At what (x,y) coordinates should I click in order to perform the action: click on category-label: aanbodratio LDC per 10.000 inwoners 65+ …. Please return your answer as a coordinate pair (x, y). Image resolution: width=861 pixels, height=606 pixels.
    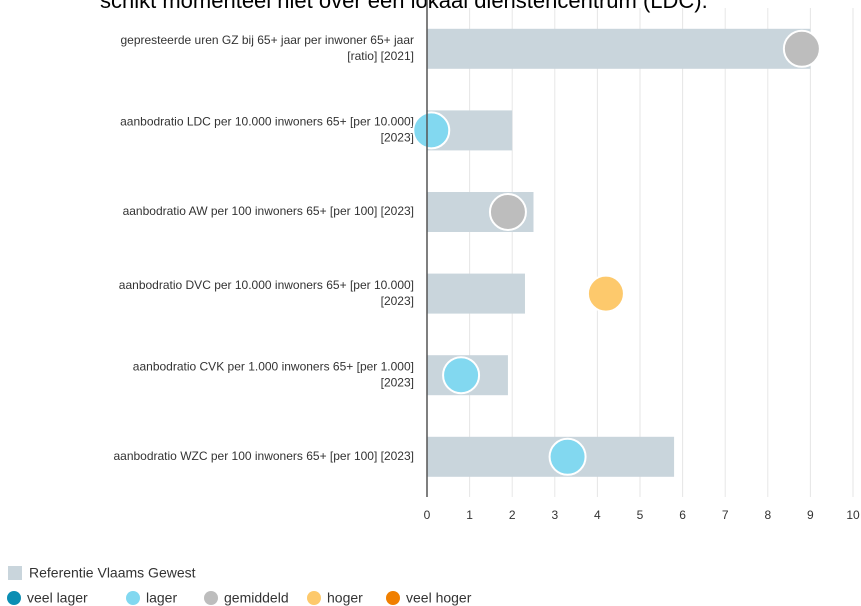
    Looking at the image, I should click on (267, 122).